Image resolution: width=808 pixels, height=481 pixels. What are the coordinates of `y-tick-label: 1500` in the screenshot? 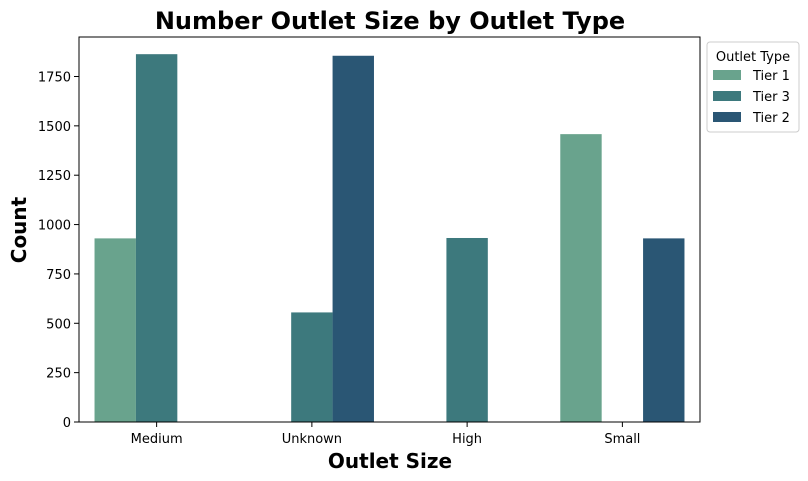 It's located at (54, 127).